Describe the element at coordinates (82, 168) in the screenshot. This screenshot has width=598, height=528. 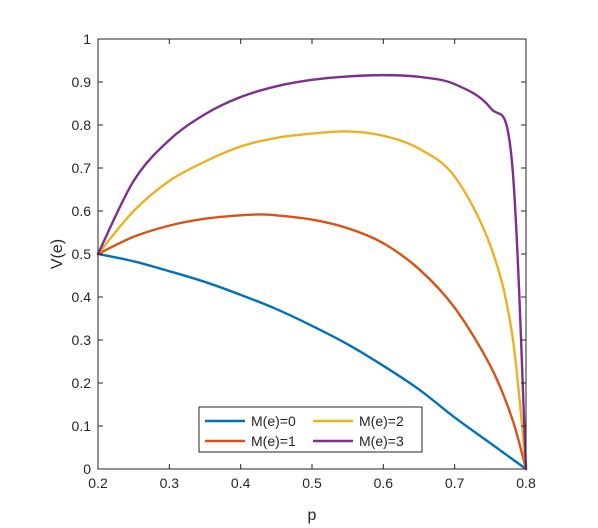
I see `y-tick-label: 0.7` at that location.